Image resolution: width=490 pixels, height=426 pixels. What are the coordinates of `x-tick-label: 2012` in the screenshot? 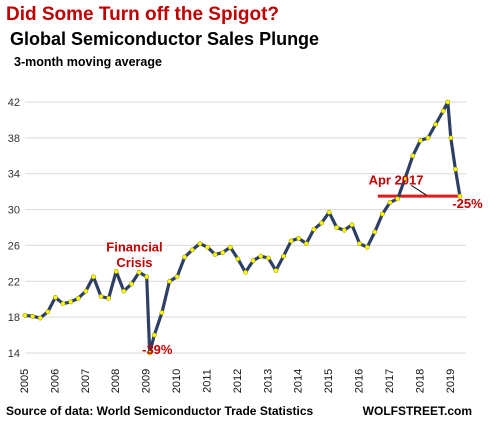 It's located at (238, 381).